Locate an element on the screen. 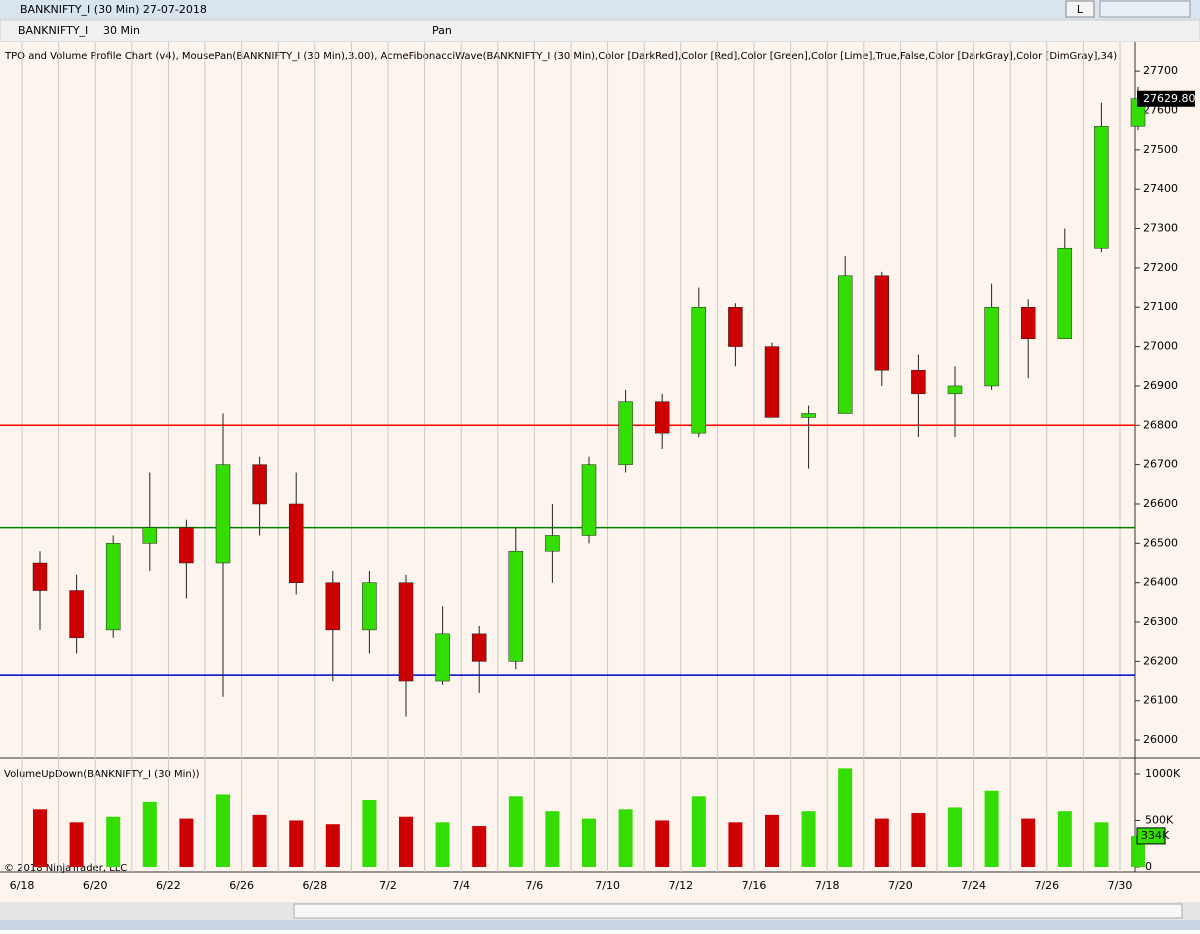 This screenshot has width=1200, height=934. x-tick-label: 6/20 is located at coordinates (95, 885).